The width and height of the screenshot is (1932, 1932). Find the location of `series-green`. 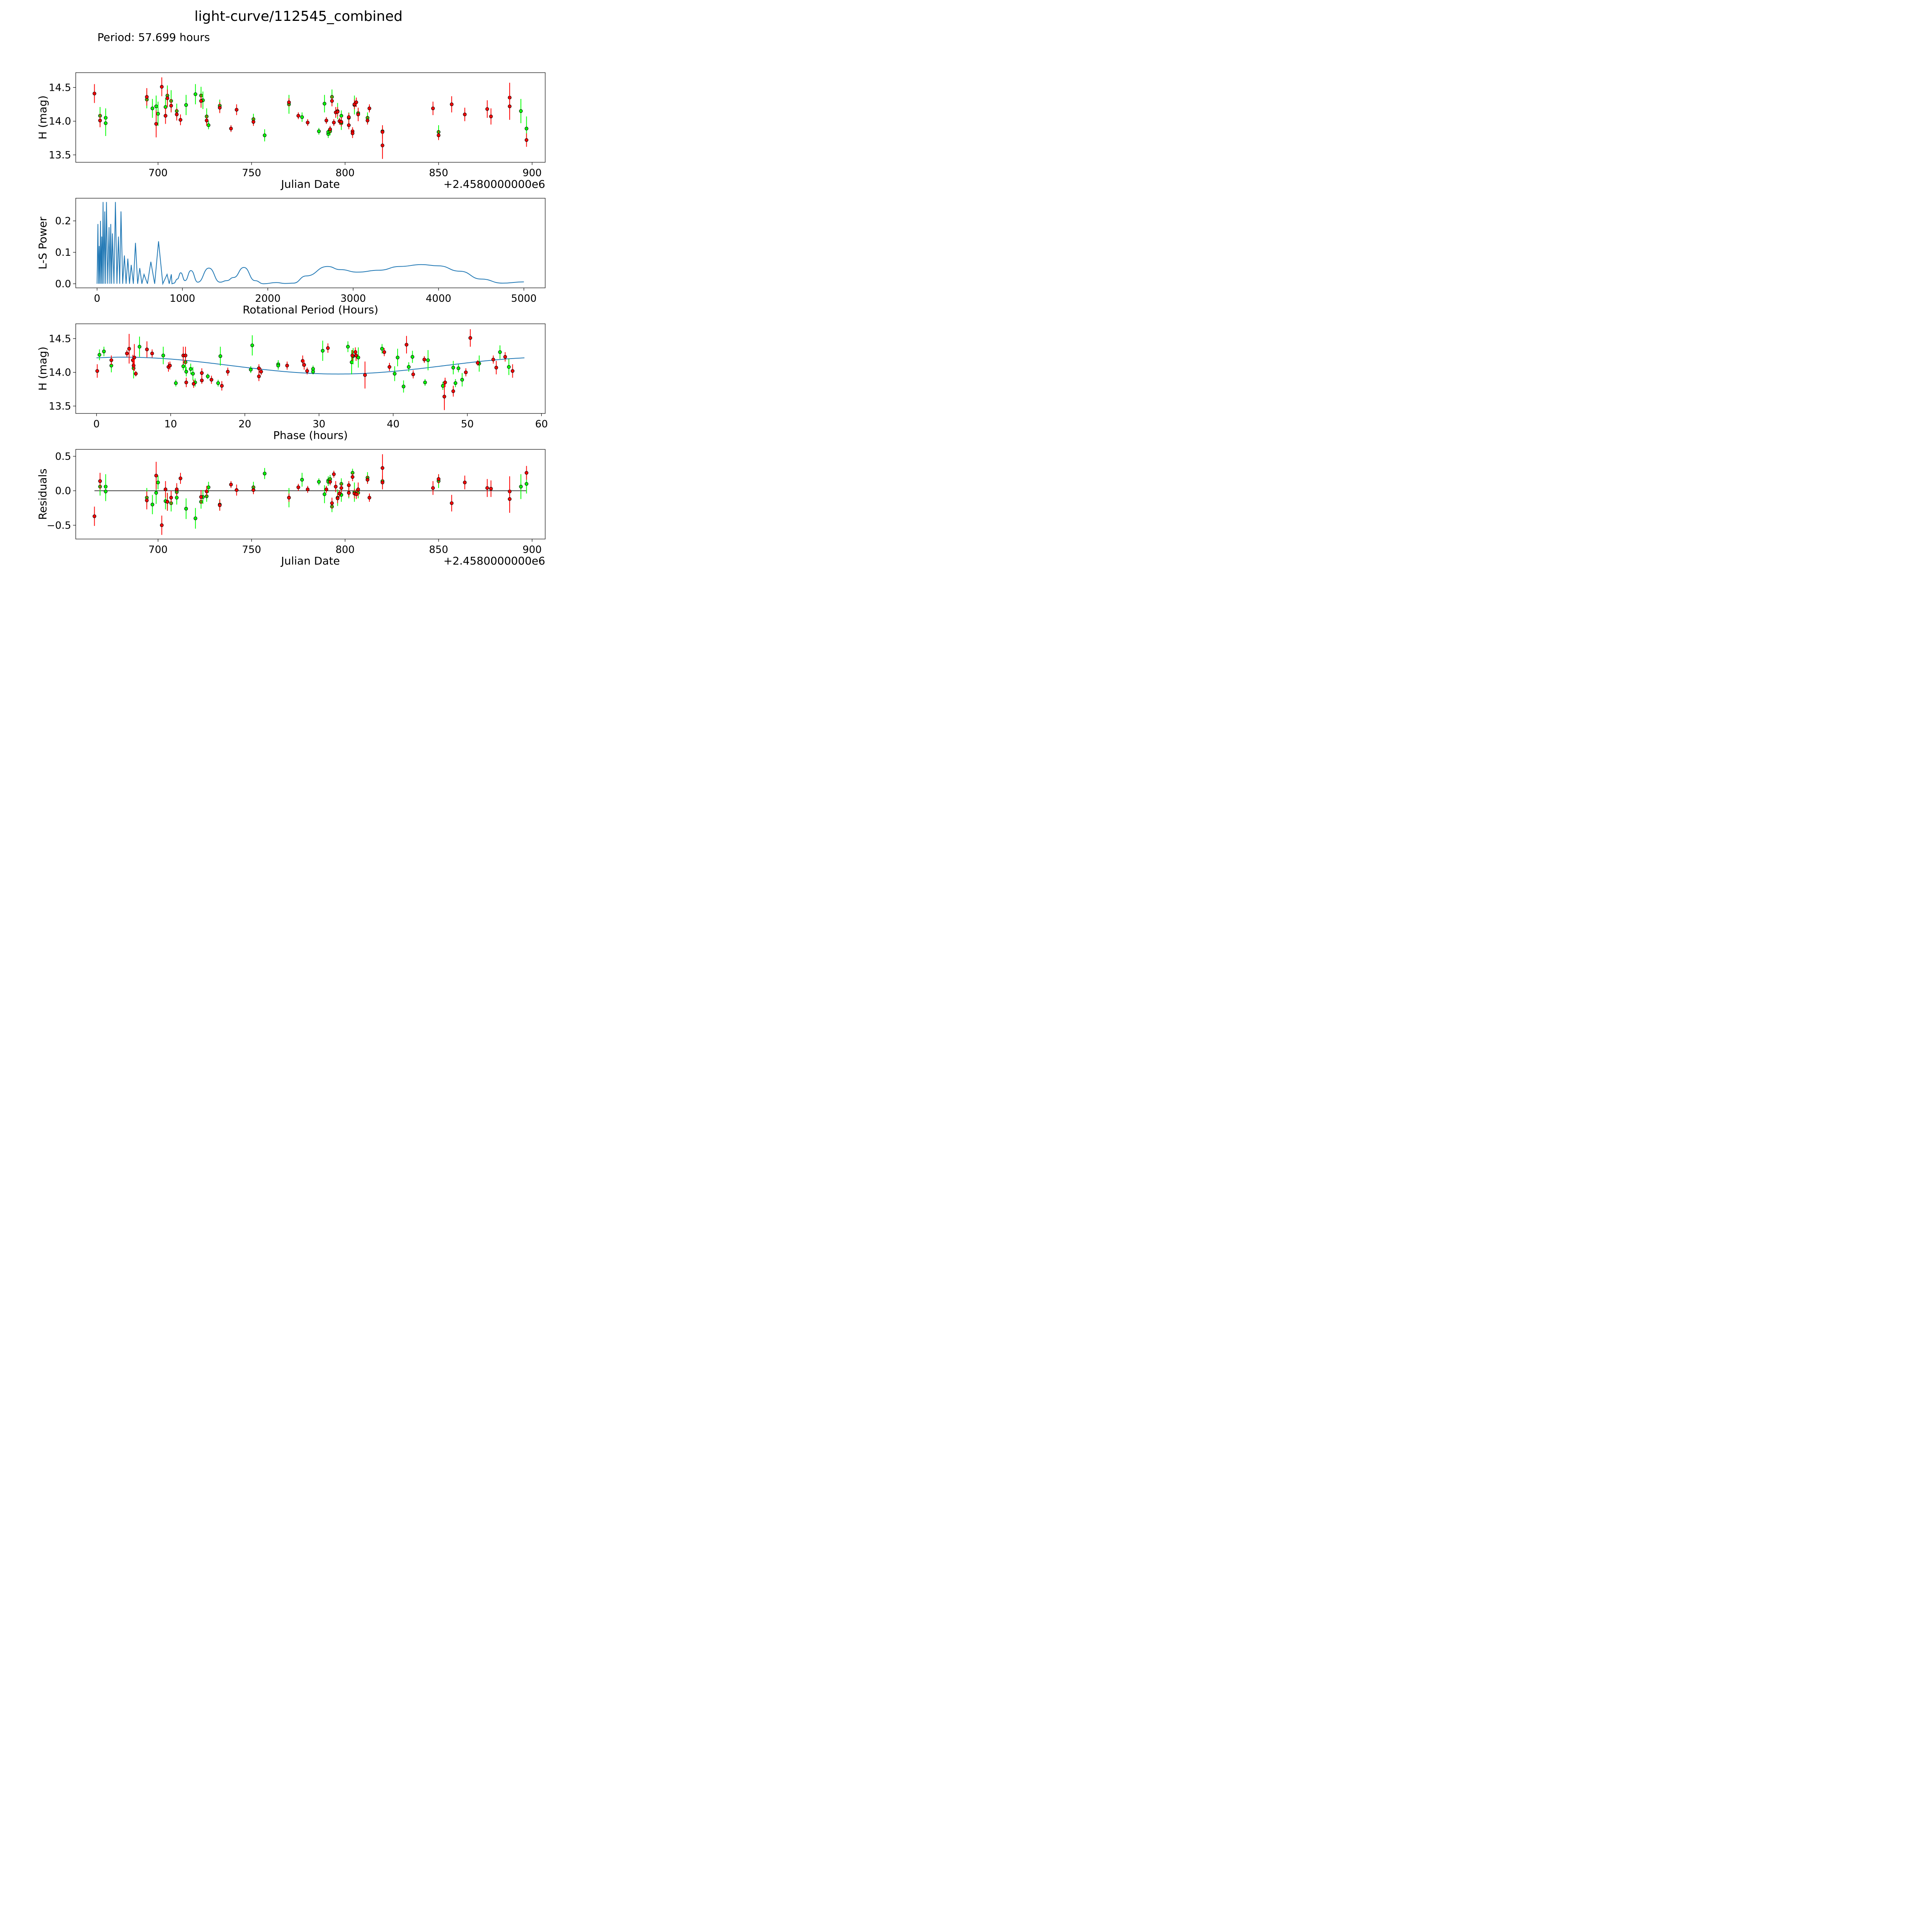

series-green is located at coordinates (314, 112).